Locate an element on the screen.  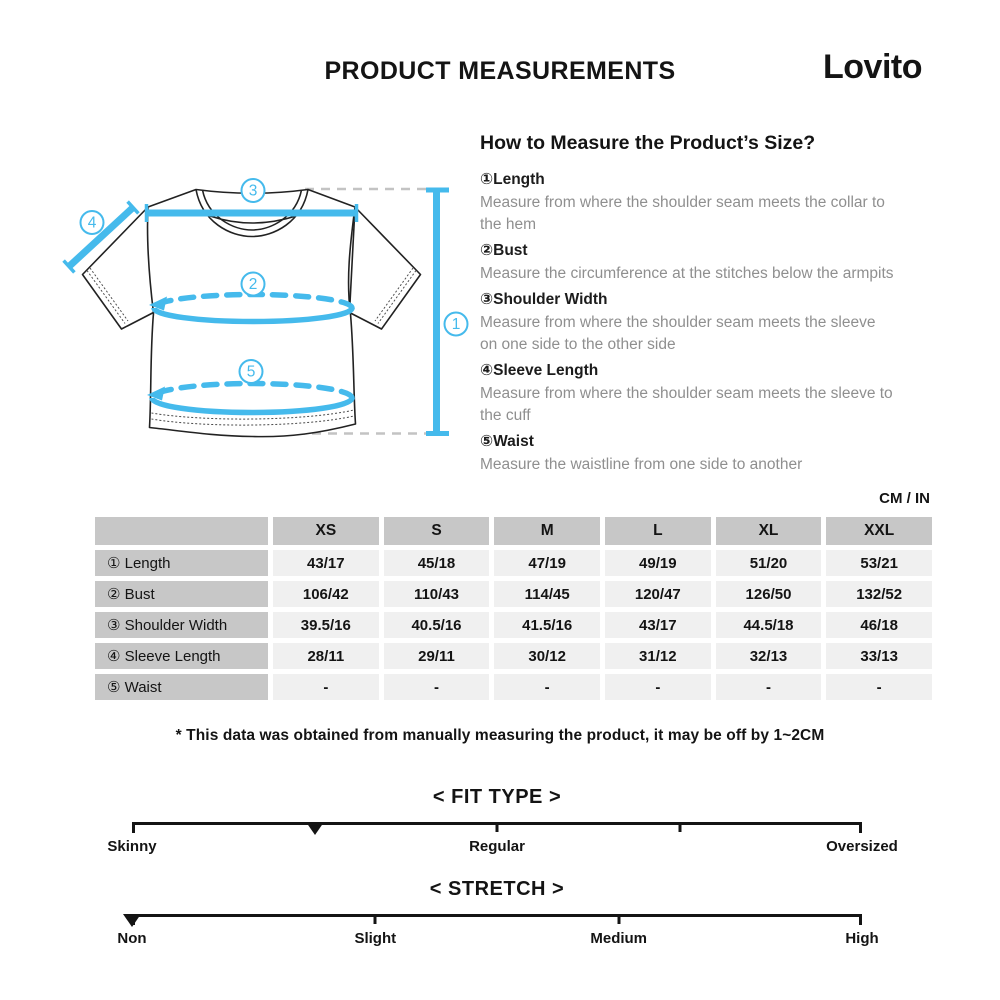
how-to-heading: How to Measure the Product’s Size? is located at coordinates (648, 143).